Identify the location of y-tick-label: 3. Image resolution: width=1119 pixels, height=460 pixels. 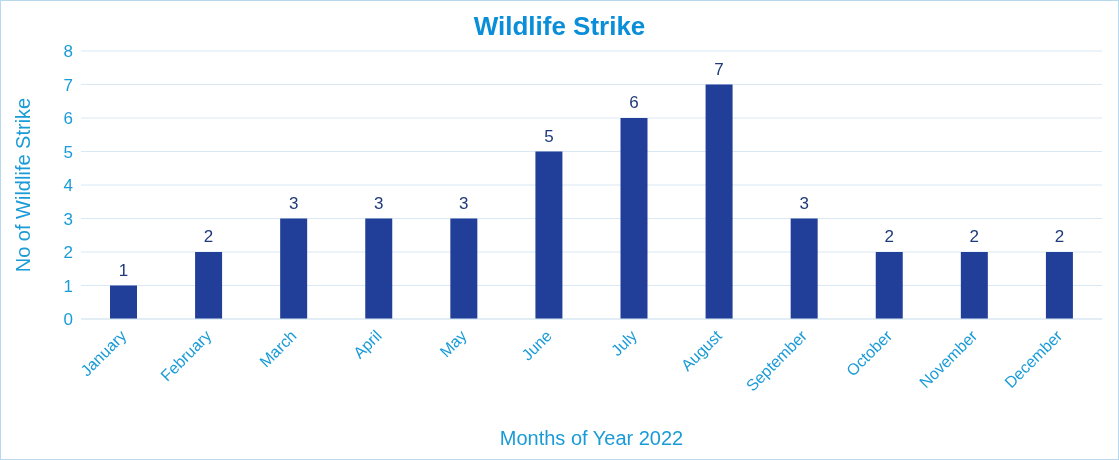
(68, 219).